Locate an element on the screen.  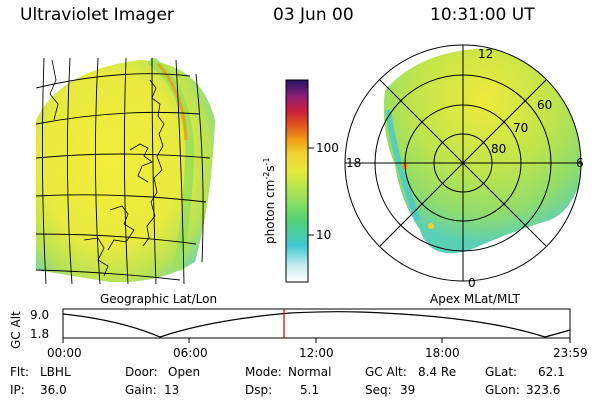
colorbar-unit-label: photon cm-2s-1 is located at coordinates (269, 200).